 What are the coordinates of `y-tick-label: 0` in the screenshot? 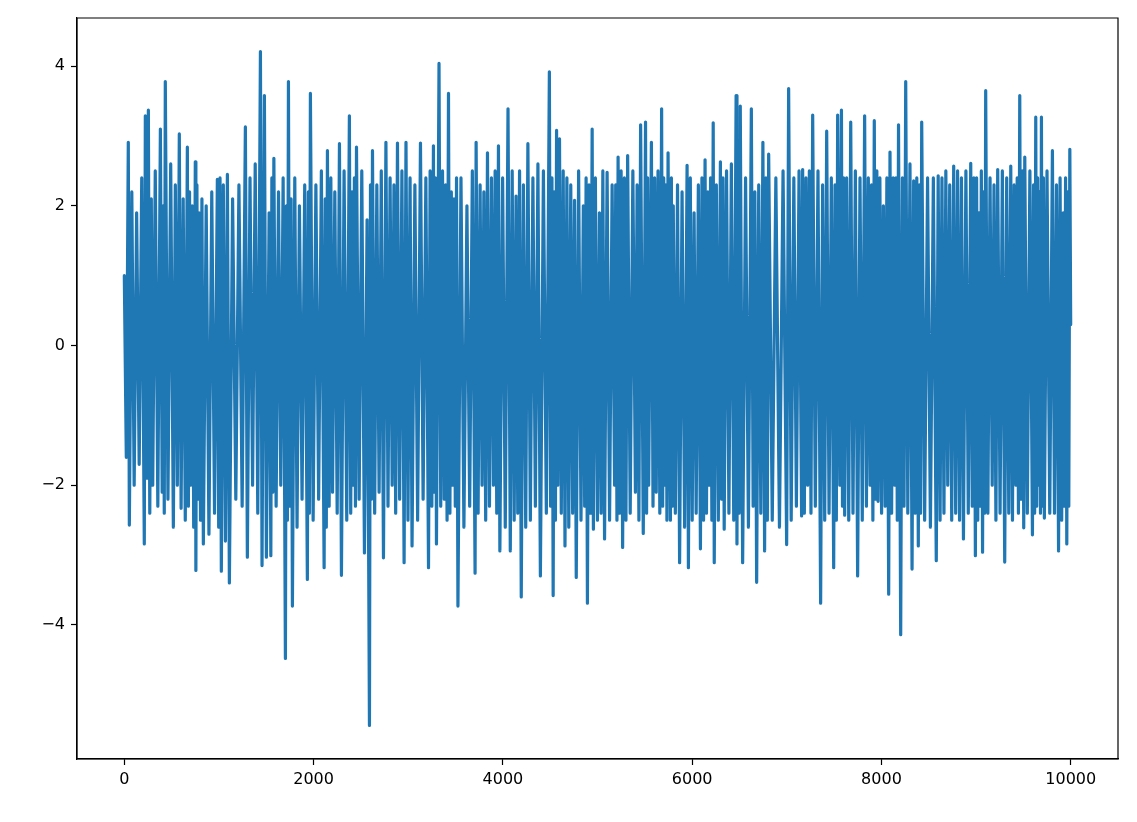 It's located at (59, 344).